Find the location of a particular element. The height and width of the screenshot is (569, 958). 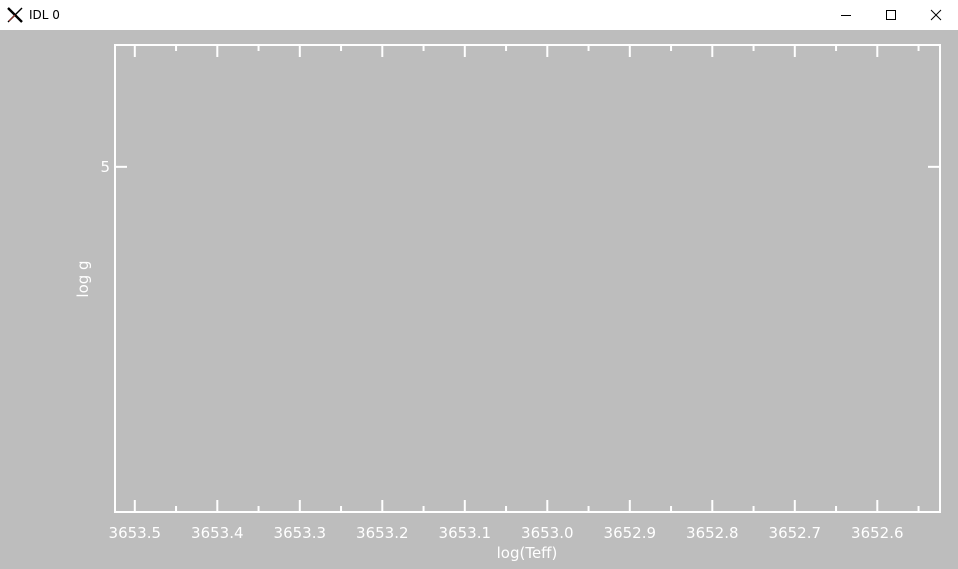

x-tick-label: 3653.3 is located at coordinates (300, 533).